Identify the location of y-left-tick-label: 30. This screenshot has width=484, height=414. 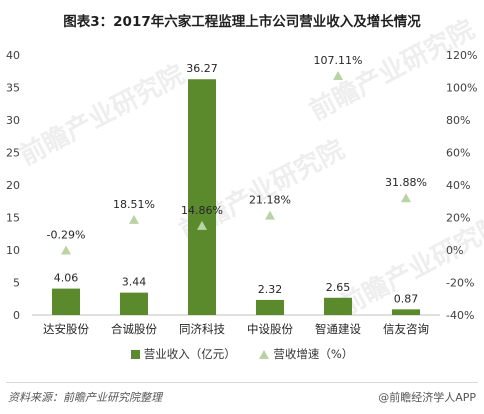
(13, 120).